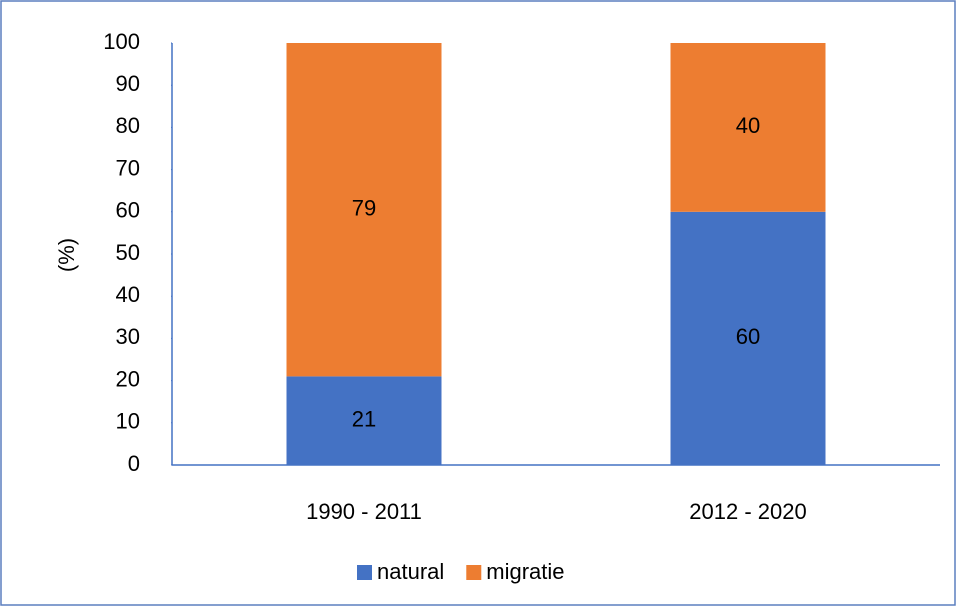  What do you see at coordinates (128, 294) in the screenshot?
I see `y-tick-label: 40` at bounding box center [128, 294].